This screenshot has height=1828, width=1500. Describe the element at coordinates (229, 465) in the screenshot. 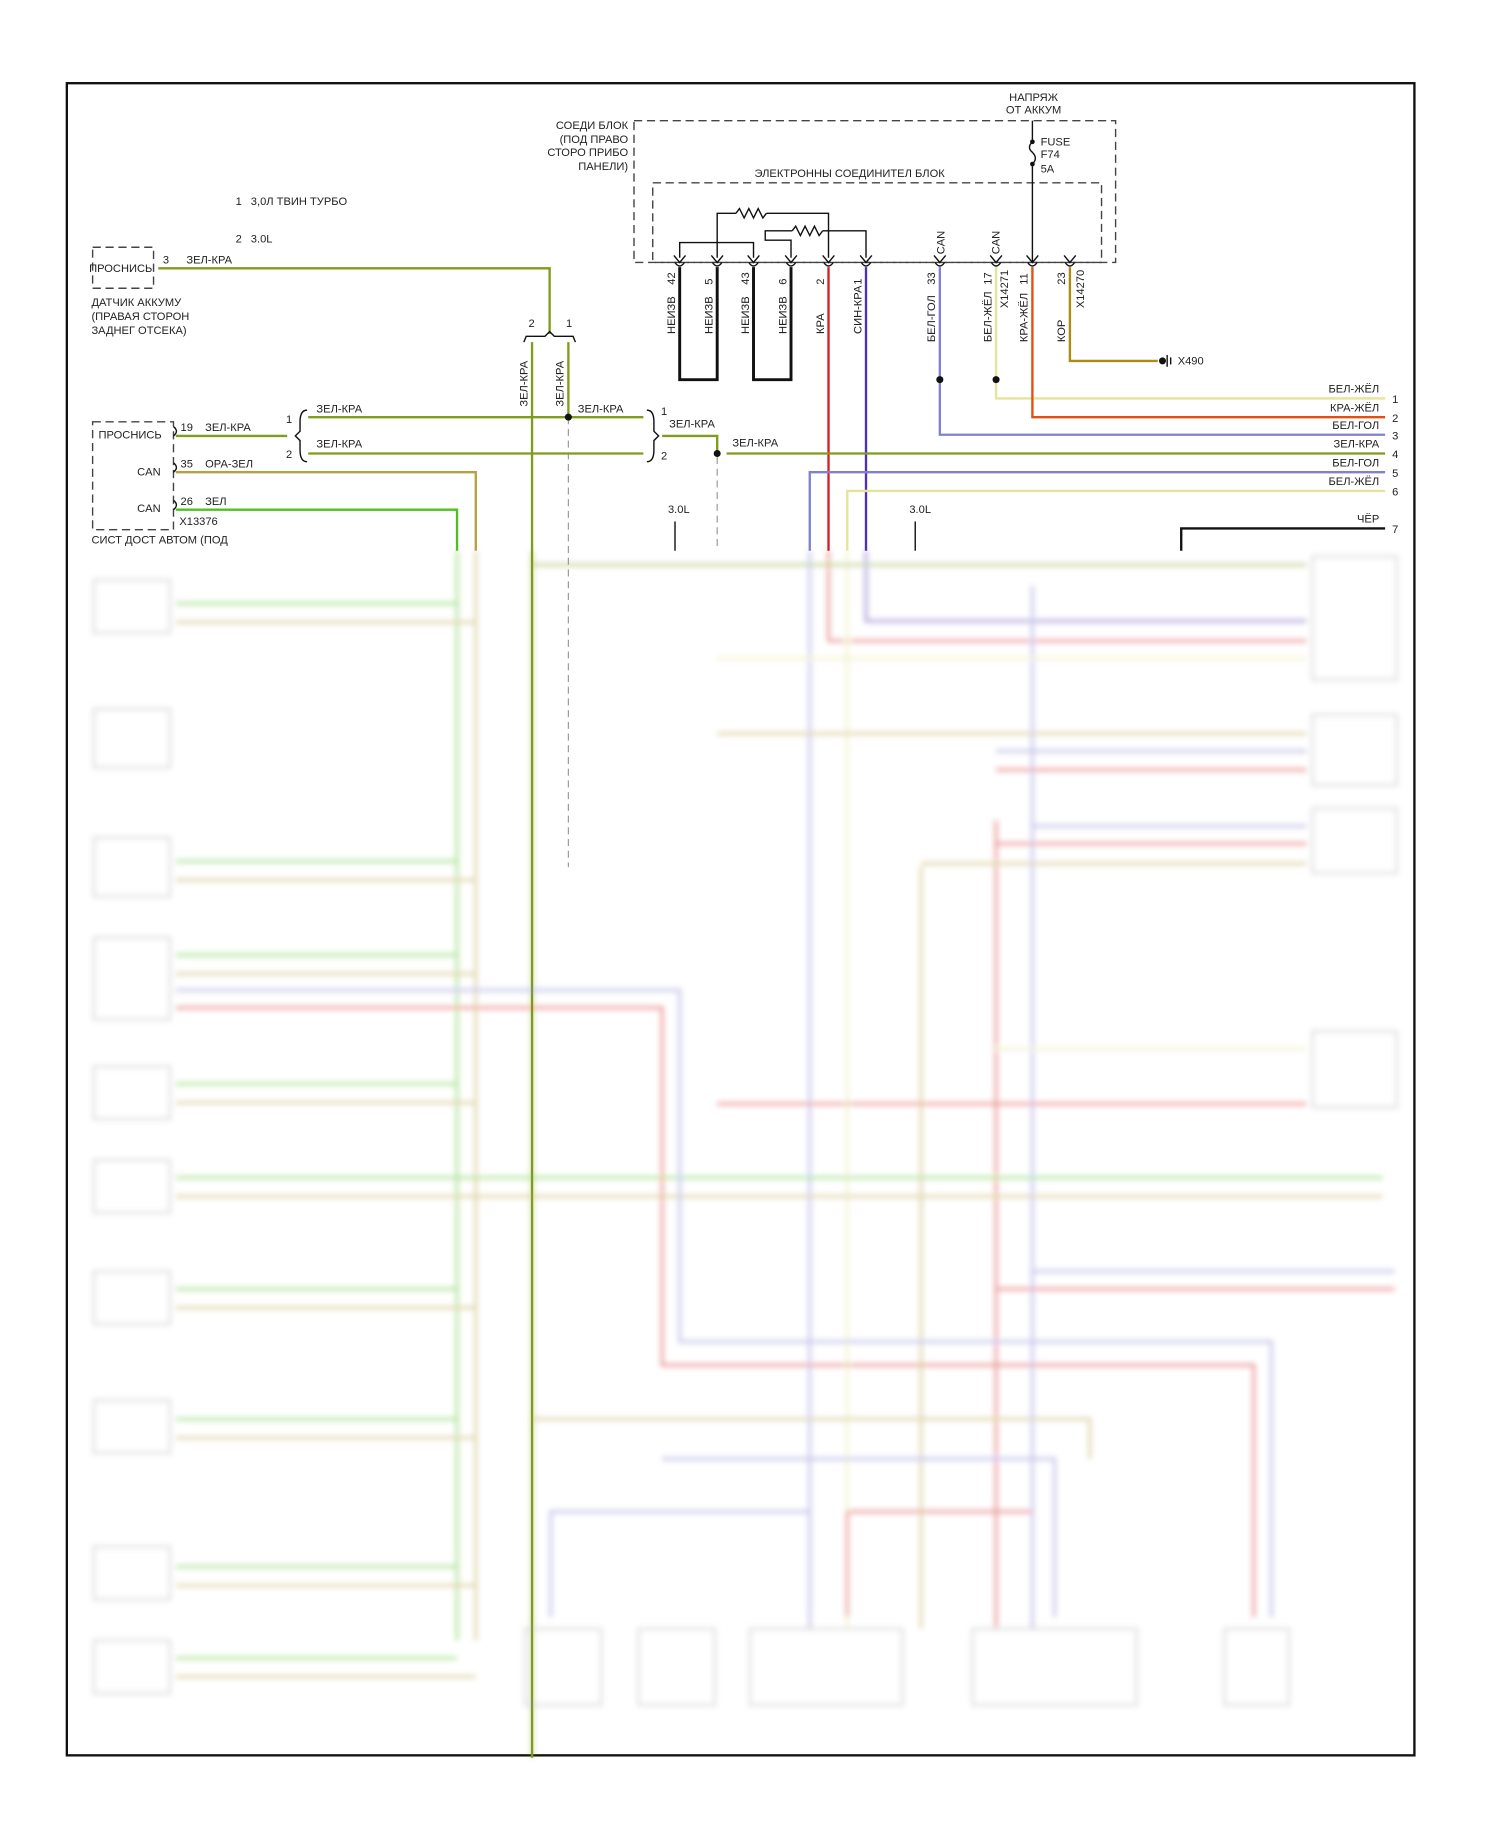

I see `wire-label: ОРА-ЗЕЛ` at that location.